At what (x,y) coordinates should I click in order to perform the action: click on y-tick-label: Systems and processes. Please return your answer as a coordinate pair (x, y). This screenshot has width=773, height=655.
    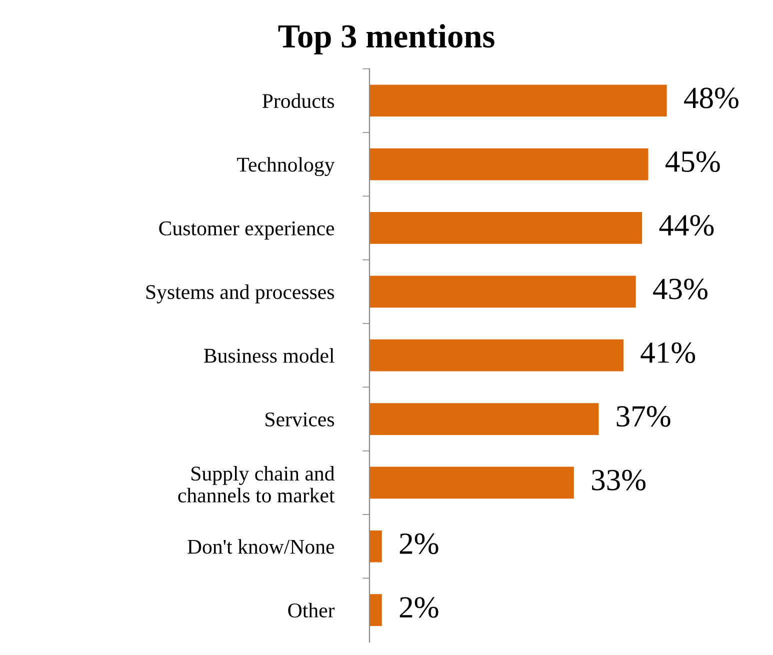
    Looking at the image, I should click on (240, 294).